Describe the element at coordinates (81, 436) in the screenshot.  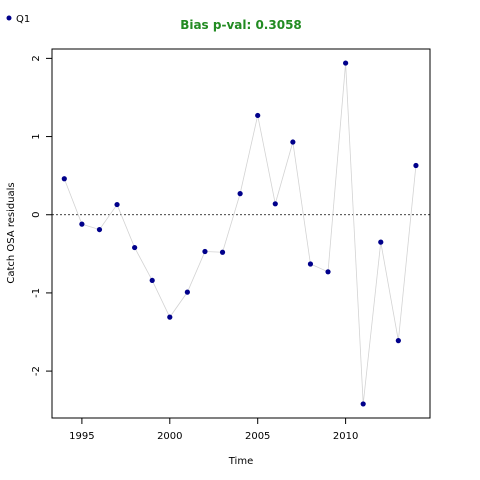
I see `x-tick-label-1995: 1995` at that location.